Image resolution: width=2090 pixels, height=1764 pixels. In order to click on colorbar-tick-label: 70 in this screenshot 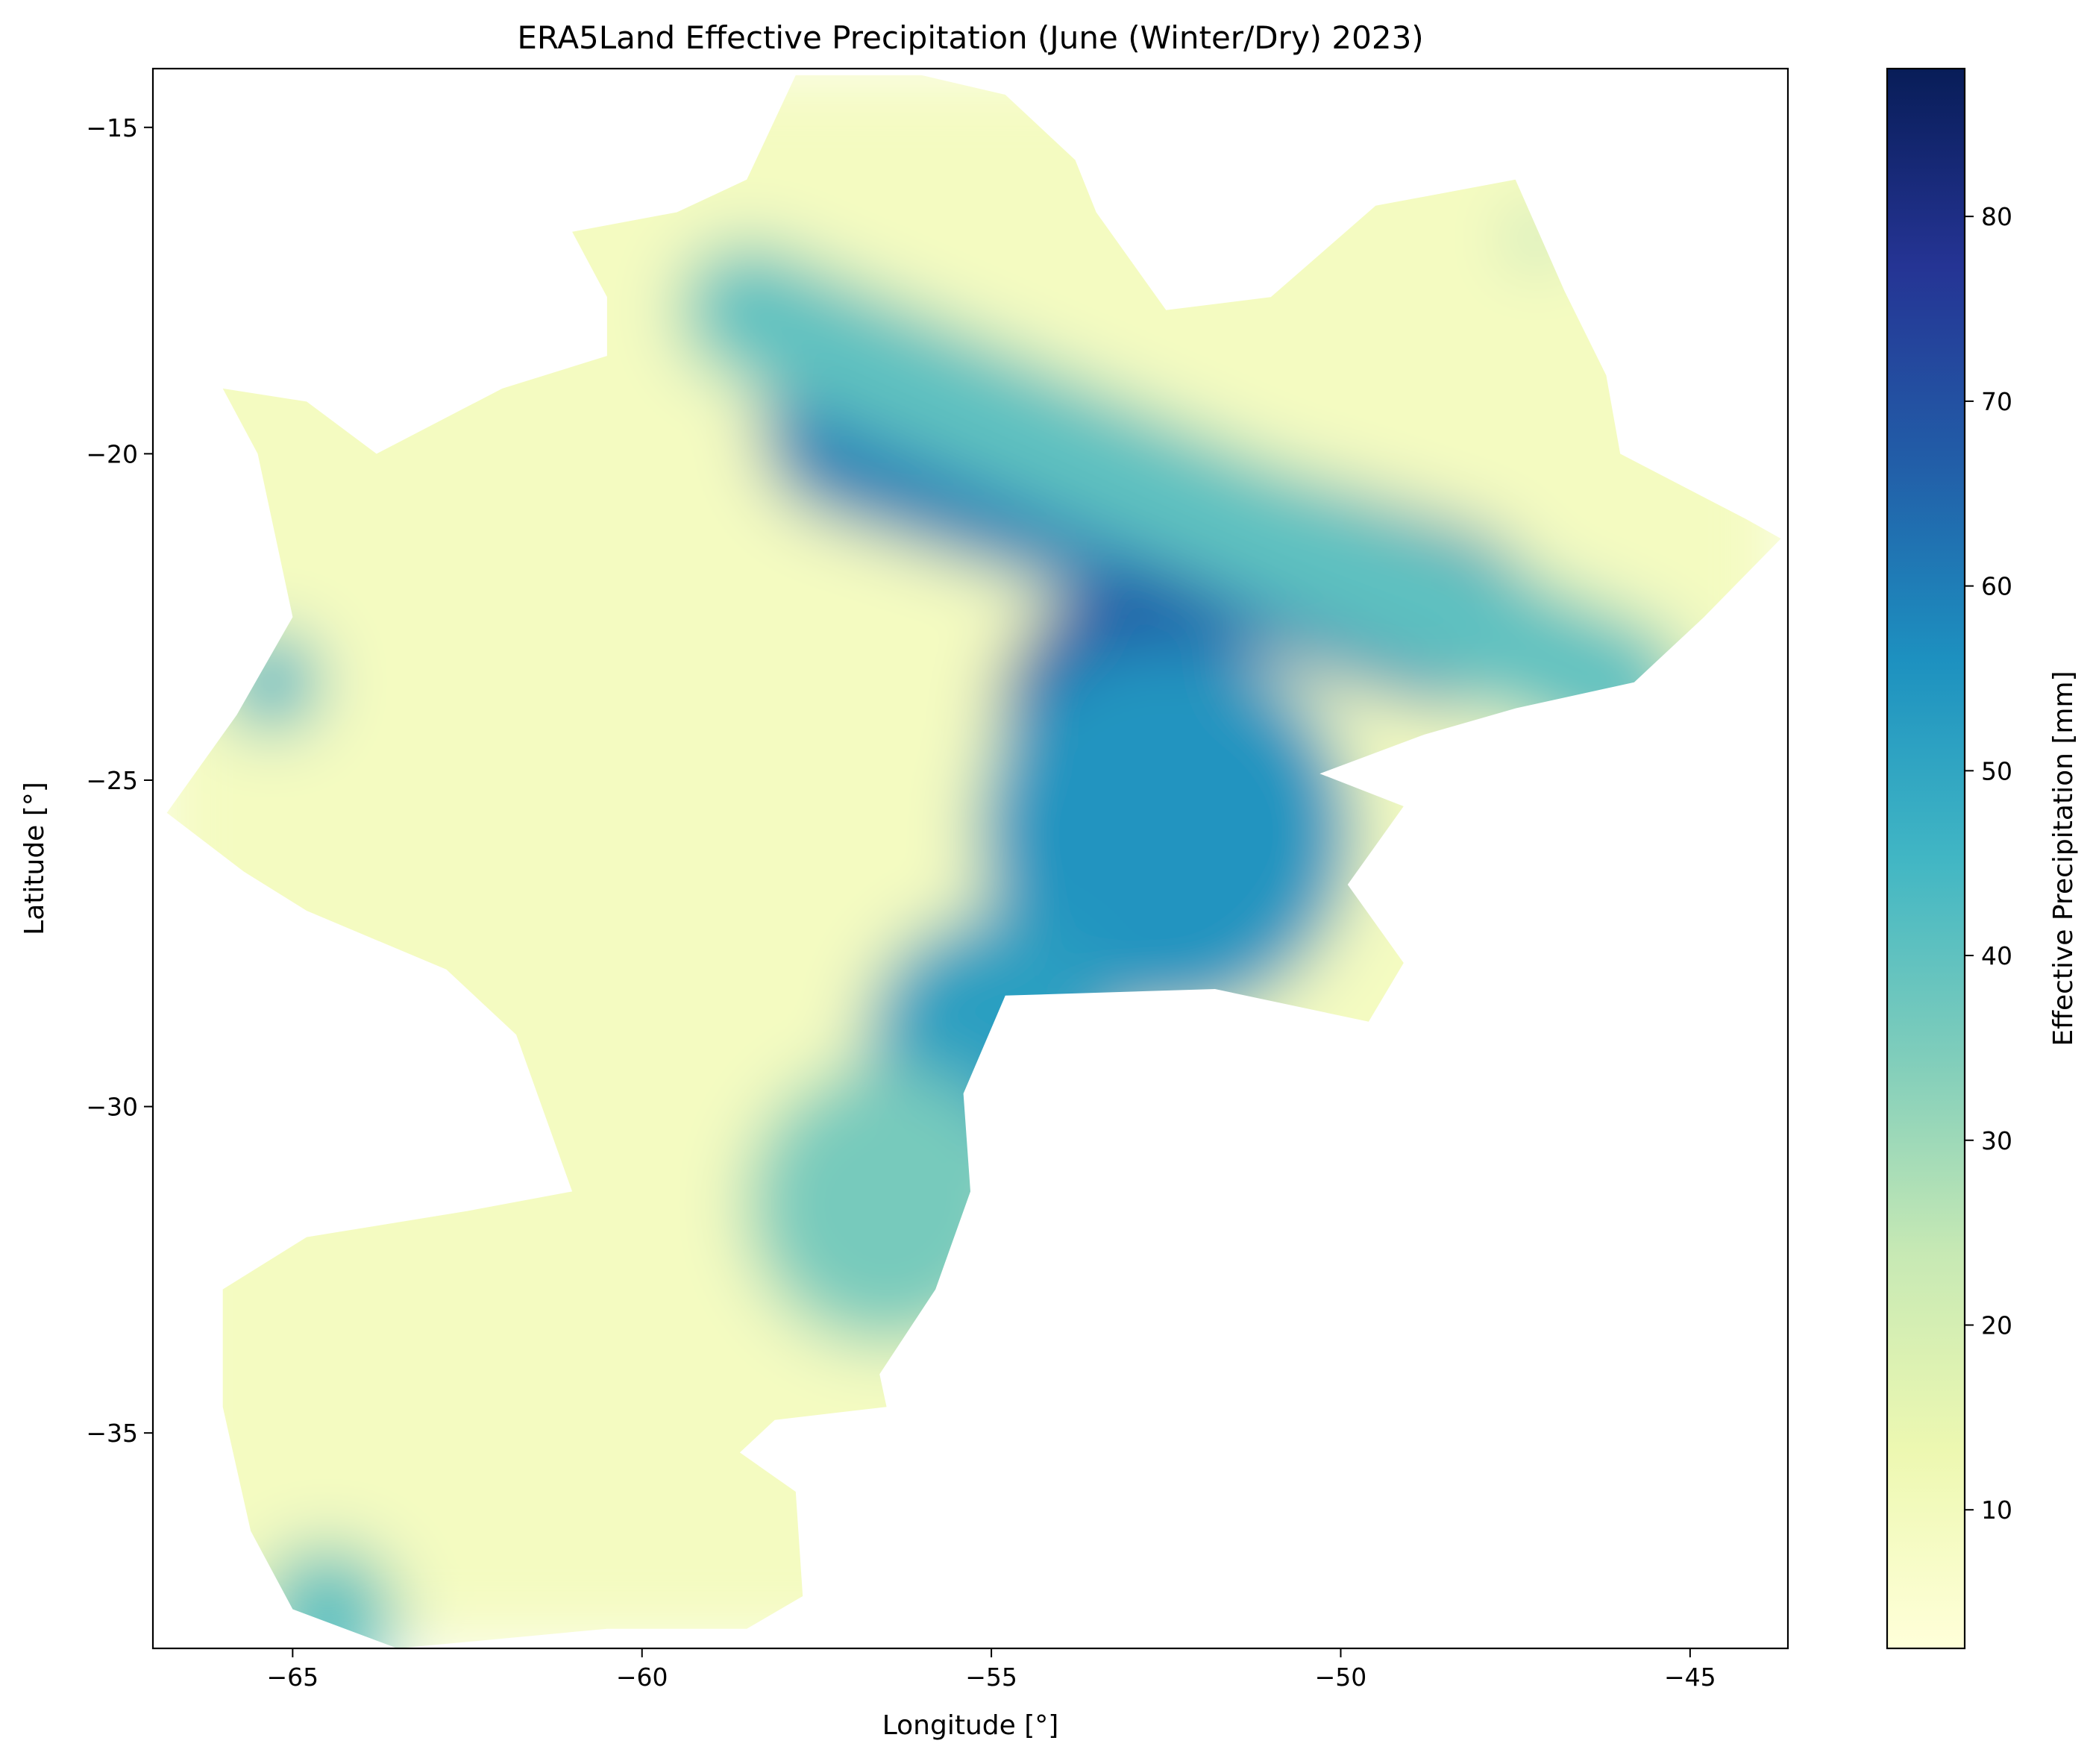, I will do `click(1996, 401)`.